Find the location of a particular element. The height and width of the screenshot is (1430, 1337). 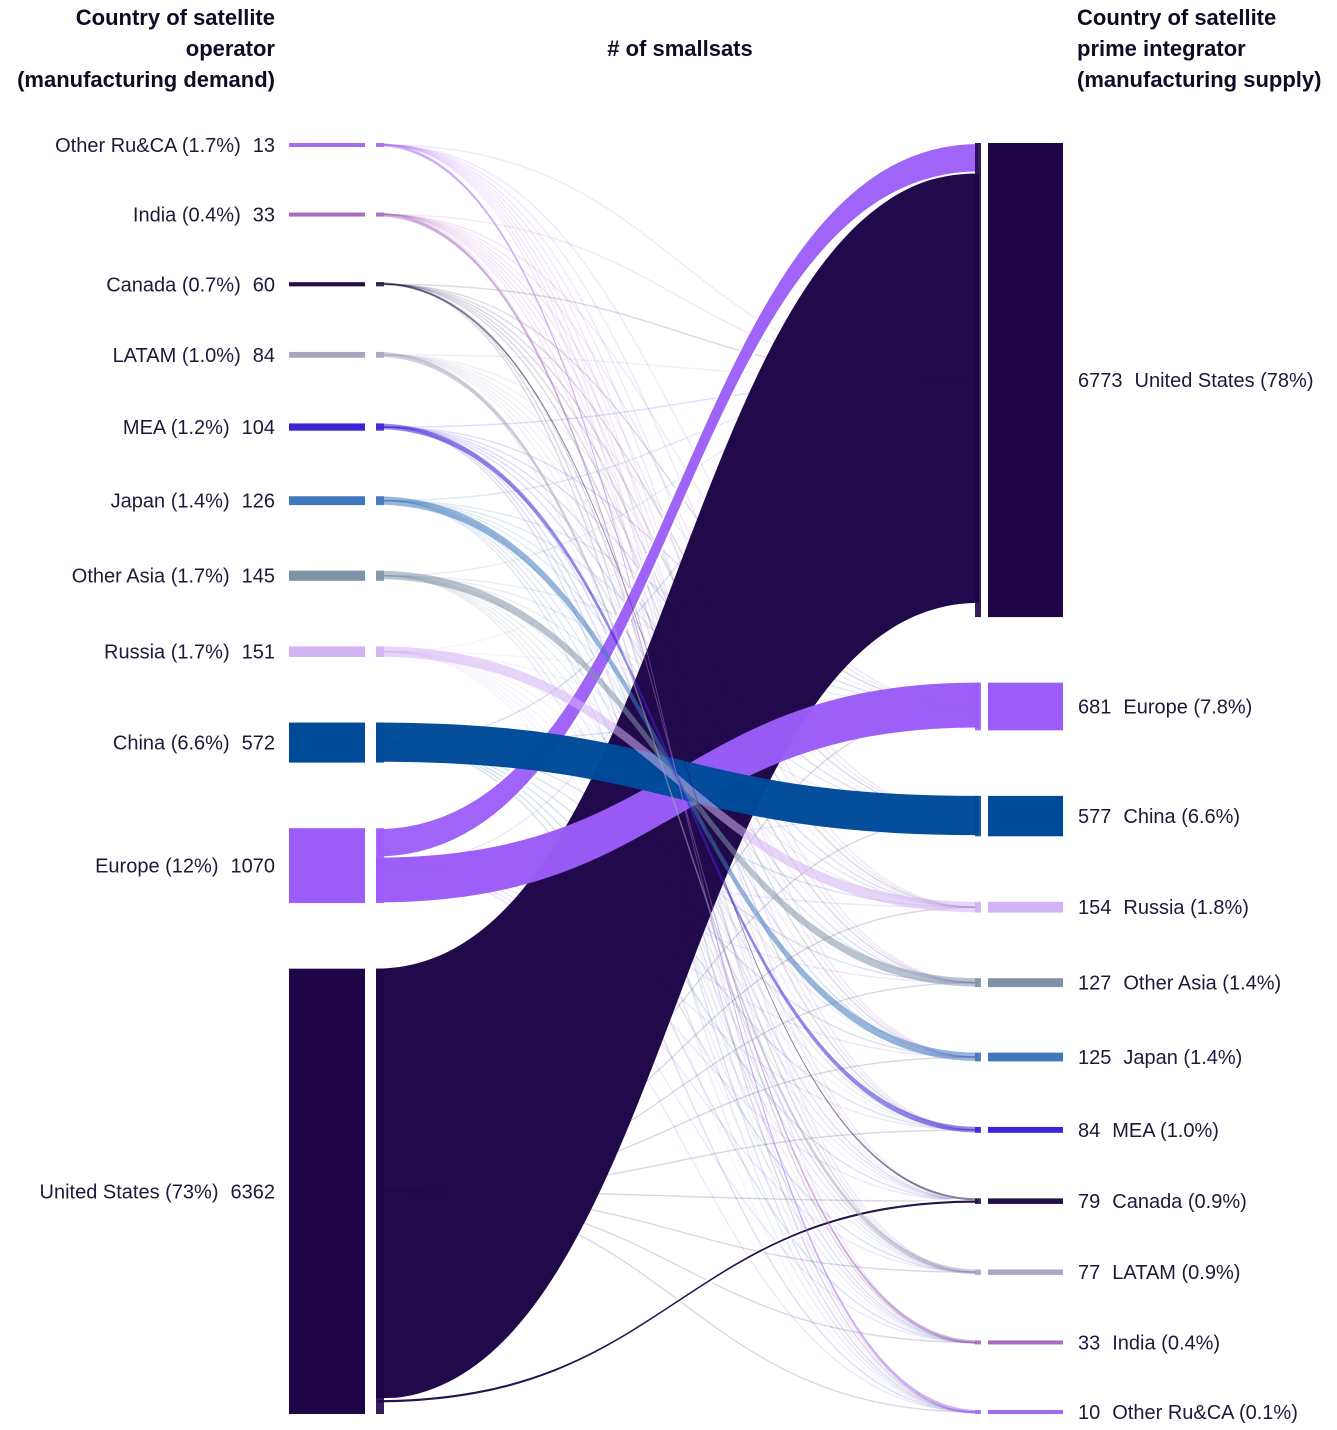

source-label-name-canada: Canada (0.7%) is located at coordinates (173, 285).